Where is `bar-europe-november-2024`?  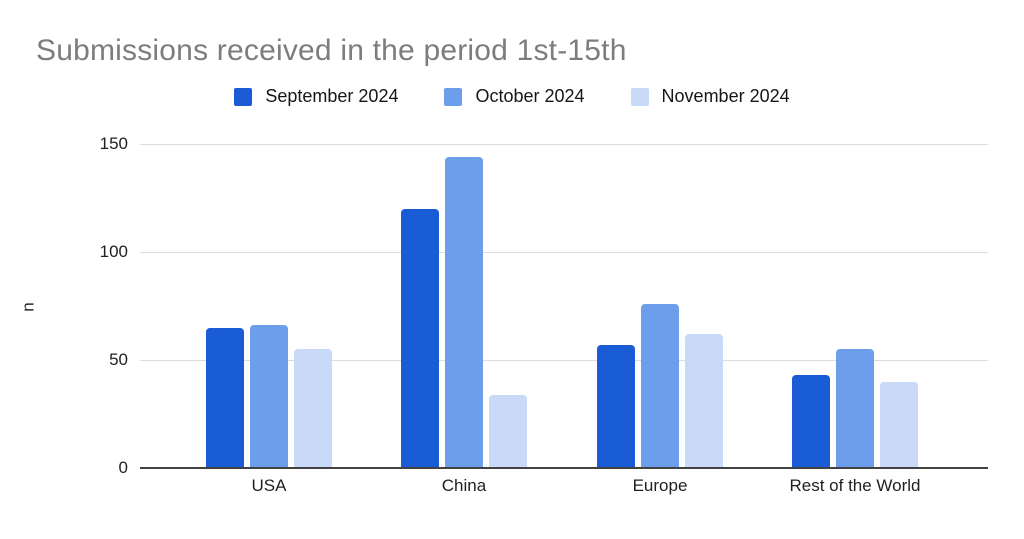 bar-europe-november-2024 is located at coordinates (704, 401).